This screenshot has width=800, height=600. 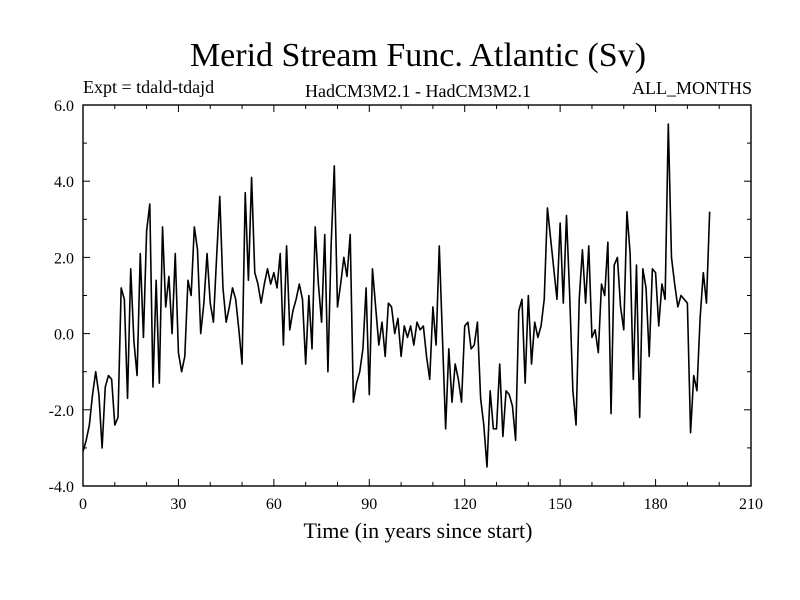 I want to click on y-tick-label: 2.0, so click(x=64, y=258).